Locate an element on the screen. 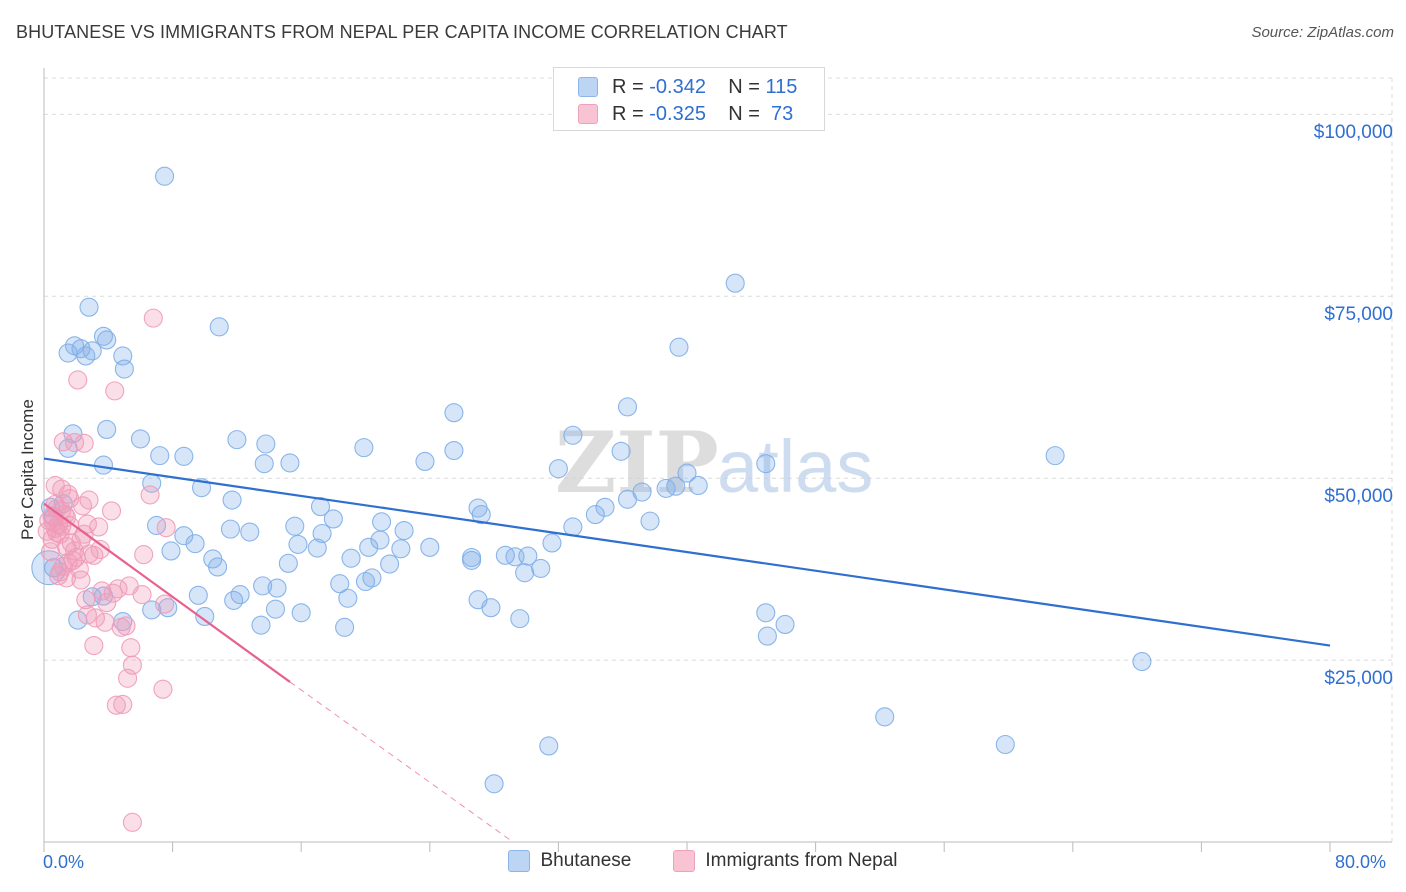  x-tick-max: 80.0% is located at coordinates (1361, 862).